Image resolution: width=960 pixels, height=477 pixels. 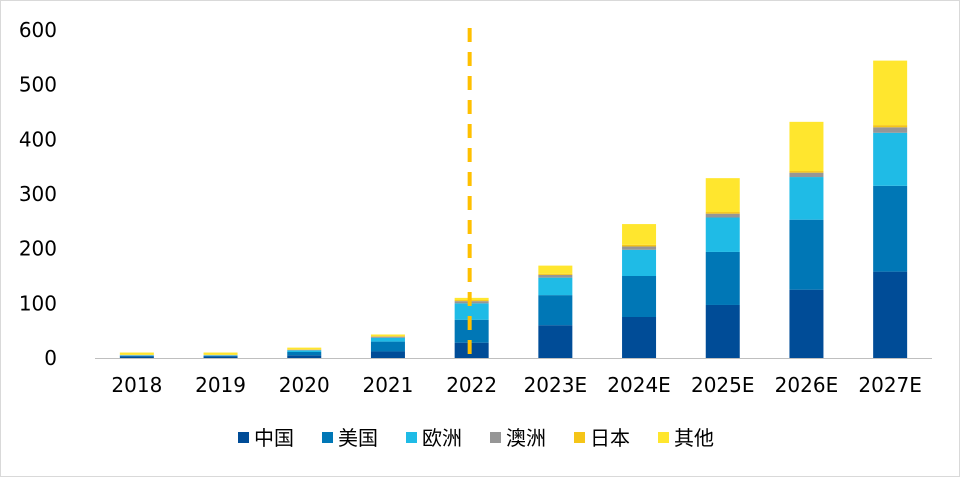 I want to click on legend-label: 中国, so click(x=274, y=438).